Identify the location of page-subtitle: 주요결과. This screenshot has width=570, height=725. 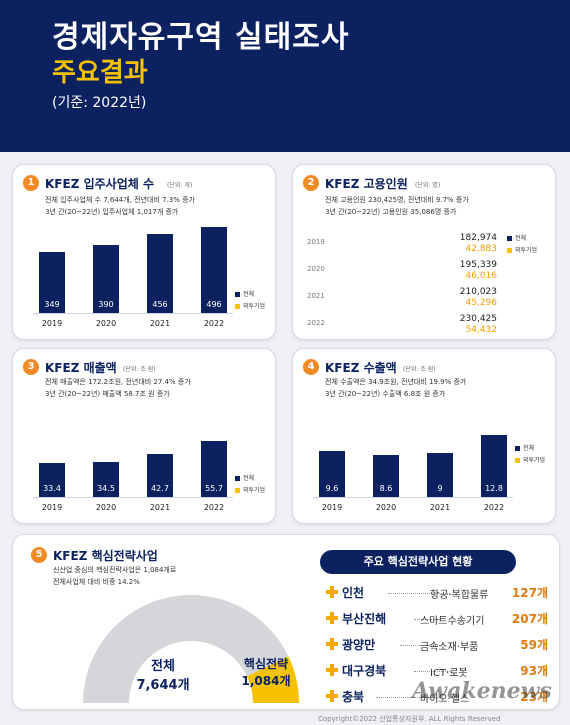
(100, 73).